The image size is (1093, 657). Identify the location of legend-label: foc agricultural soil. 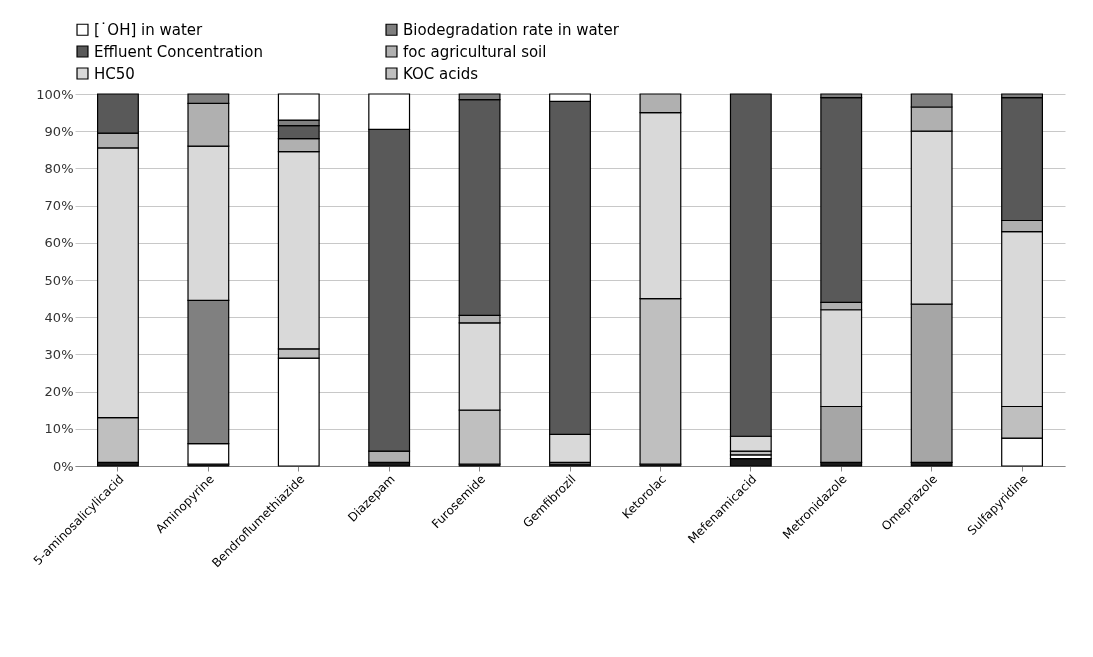
(475, 51).